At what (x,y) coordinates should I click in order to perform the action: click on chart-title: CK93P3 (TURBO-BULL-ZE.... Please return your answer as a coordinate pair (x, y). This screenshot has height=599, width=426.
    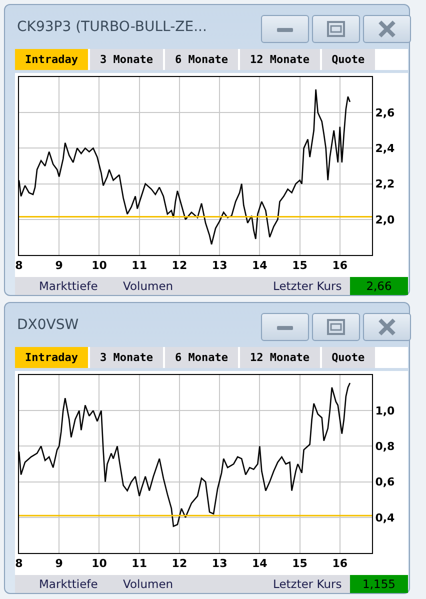
    Looking at the image, I should click on (112, 27).